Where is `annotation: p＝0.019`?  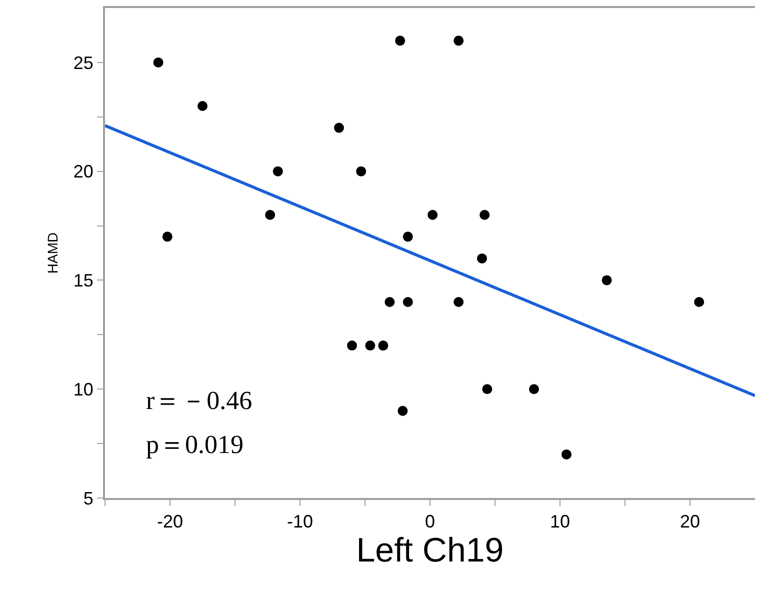 annotation: p＝0.019 is located at coordinates (195, 444).